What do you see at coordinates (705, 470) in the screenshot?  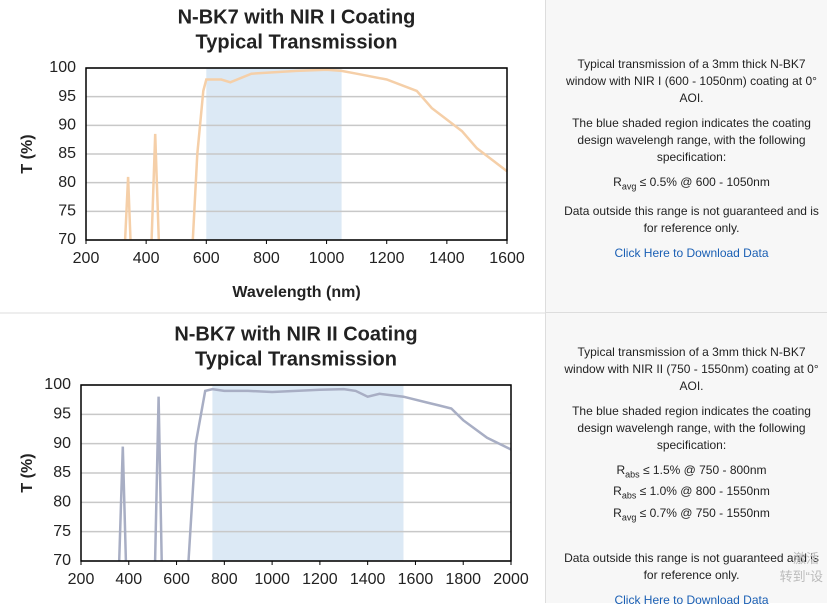 I see `spec-text: ≤ 1.5% @ 750 - 800nm` at bounding box center [705, 470].